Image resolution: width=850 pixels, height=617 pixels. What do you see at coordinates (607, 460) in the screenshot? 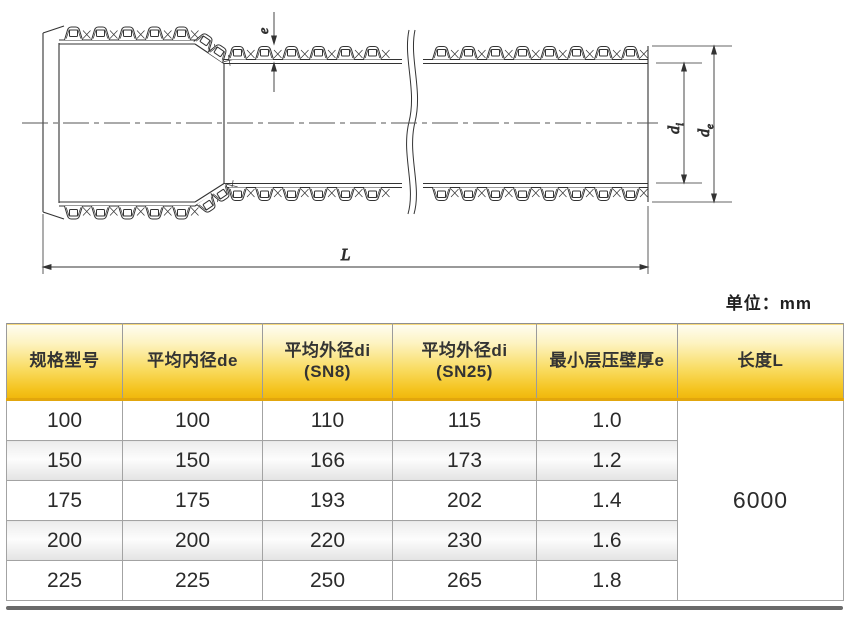
I see `cell-wall-thickness: 1.2` at bounding box center [607, 460].